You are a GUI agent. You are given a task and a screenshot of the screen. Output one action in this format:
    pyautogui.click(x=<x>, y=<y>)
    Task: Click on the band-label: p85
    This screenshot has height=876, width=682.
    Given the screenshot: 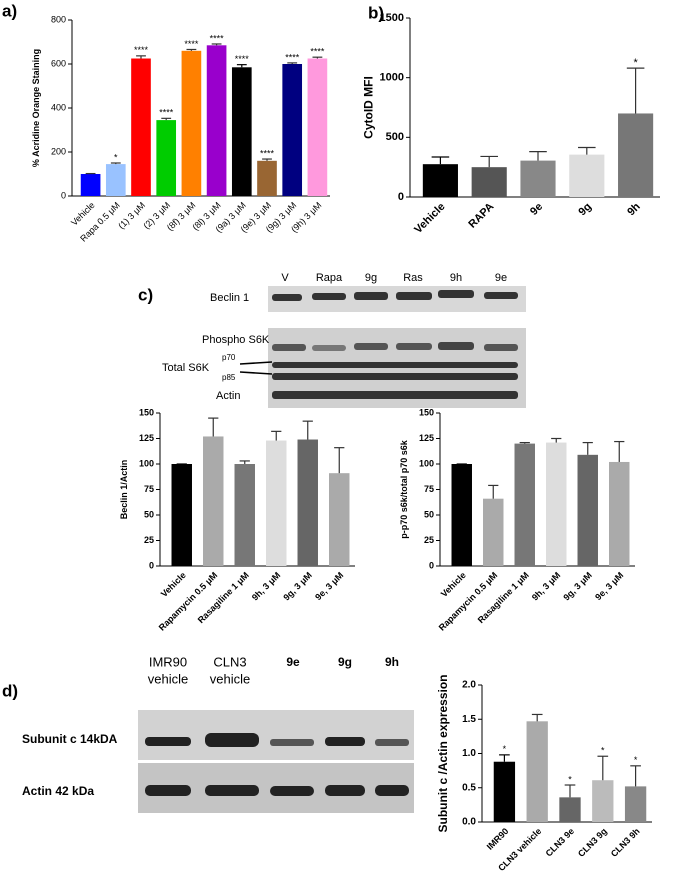 What is the action you would take?
    pyautogui.click(x=229, y=377)
    